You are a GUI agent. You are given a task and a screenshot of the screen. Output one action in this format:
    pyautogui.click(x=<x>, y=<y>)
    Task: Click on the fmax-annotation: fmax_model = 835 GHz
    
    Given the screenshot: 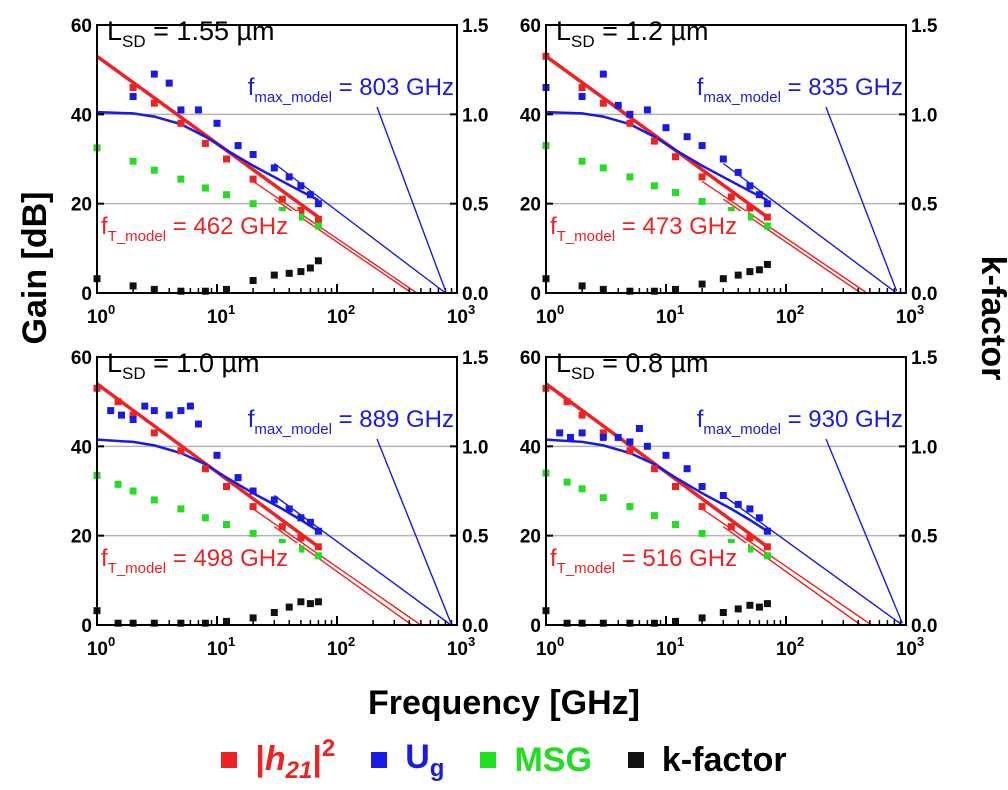 What is the action you would take?
    pyautogui.click(x=800, y=90)
    